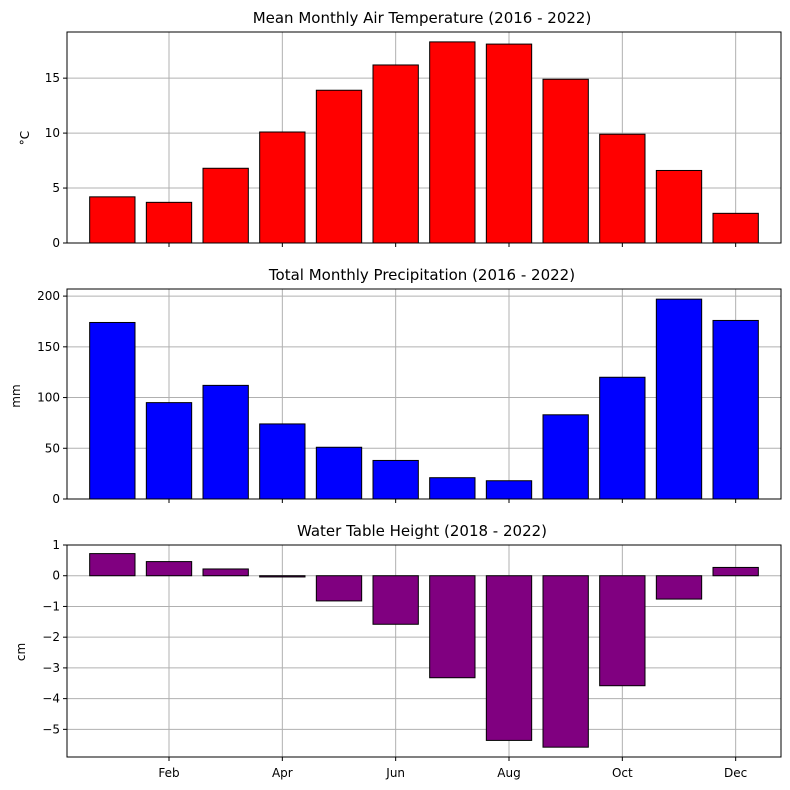  What do you see at coordinates (48, 296) in the screenshot?
I see `y-tick-label: 200` at bounding box center [48, 296].